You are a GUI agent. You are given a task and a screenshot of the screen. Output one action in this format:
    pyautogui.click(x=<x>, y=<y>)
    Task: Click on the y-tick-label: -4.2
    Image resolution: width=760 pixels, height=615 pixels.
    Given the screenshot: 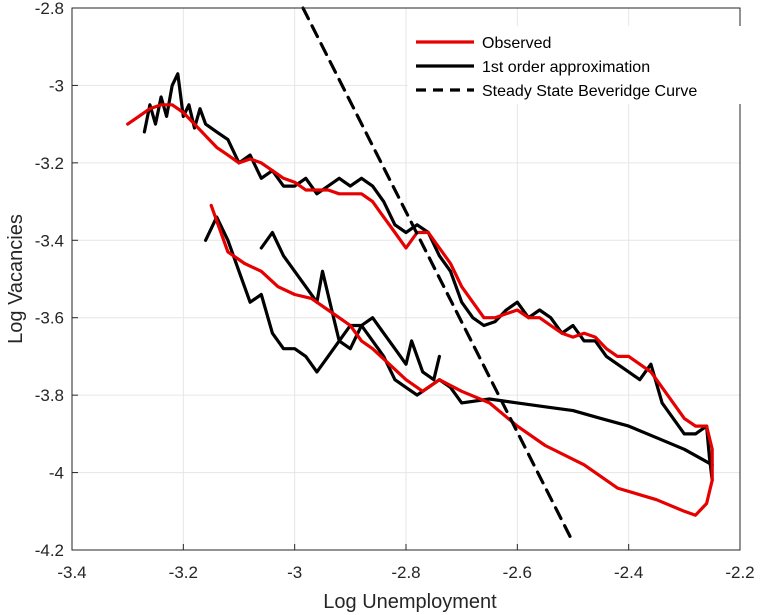 What is the action you would take?
    pyautogui.click(x=49, y=550)
    